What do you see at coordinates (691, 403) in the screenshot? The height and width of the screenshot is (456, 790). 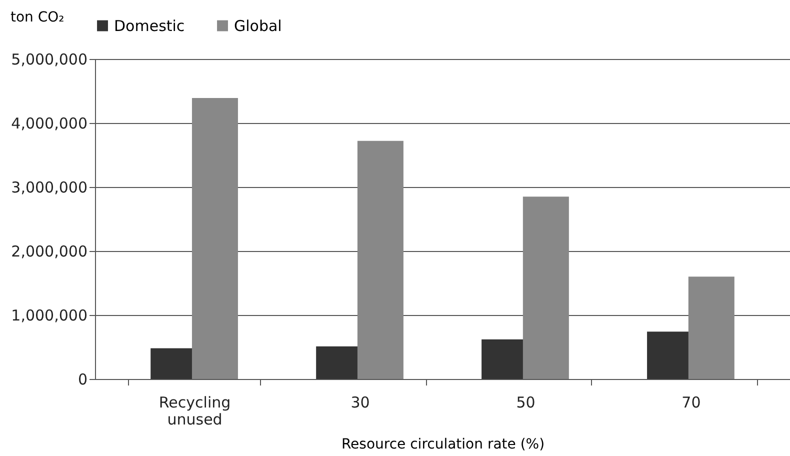 I see `x-tick-label: 70` at bounding box center [691, 403].